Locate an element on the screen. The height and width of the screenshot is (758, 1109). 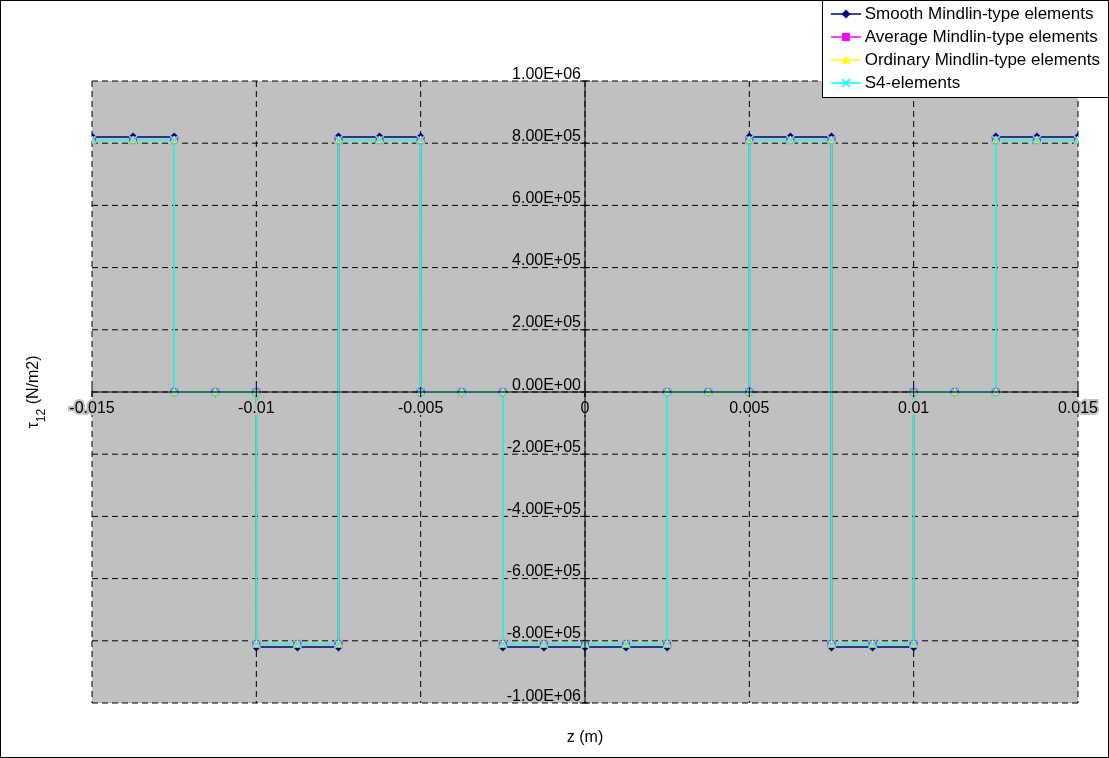
legend-label: Ordinary Mindlin-type elements is located at coordinates (982, 60).